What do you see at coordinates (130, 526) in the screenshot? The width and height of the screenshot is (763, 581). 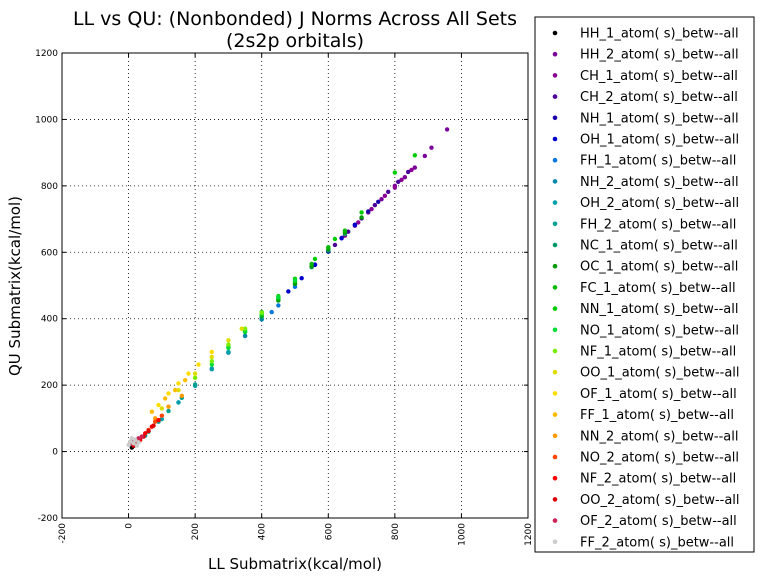 I see `x-tick-label: 0` at bounding box center [130, 526].